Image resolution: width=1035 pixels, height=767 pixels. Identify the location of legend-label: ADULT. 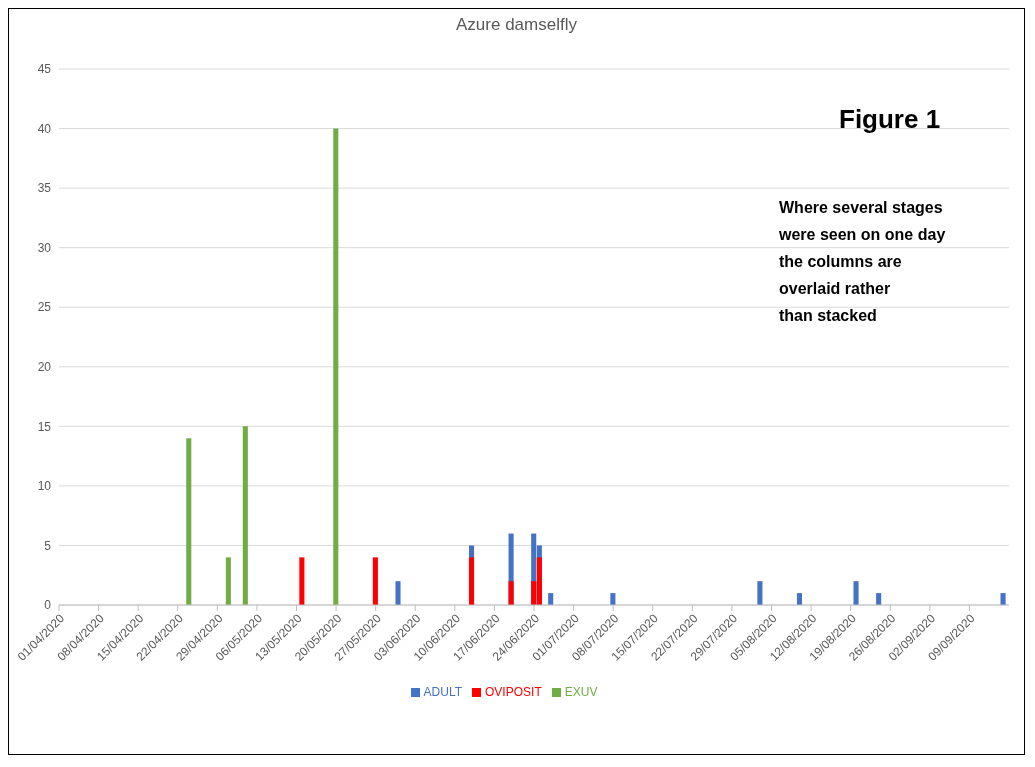
(443, 692).